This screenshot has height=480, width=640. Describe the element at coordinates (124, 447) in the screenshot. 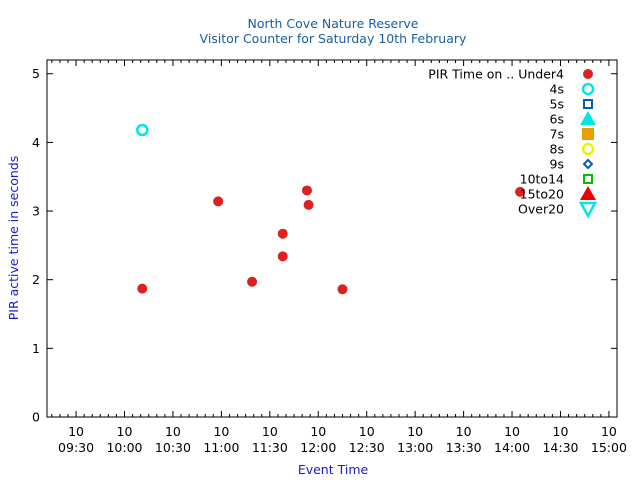

I see `x-tick-time-label: 10:00` at that location.